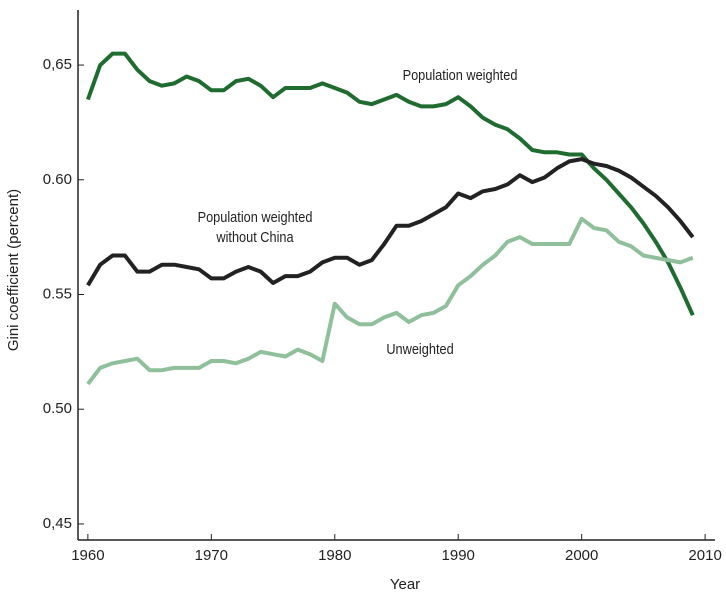 The height and width of the screenshot is (596, 726). What do you see at coordinates (57, 293) in the screenshot?
I see `y-tick-label: 0.55` at bounding box center [57, 293].